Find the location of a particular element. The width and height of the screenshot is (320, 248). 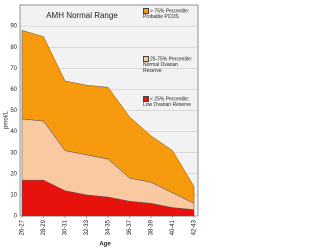

y-tick-label: 20 is located at coordinates (13, 174).